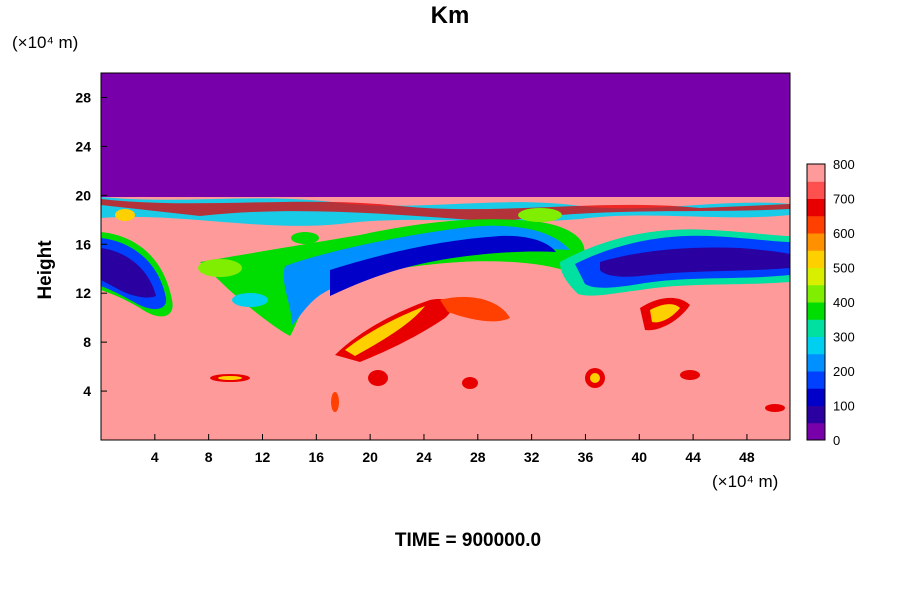 Image resolution: width=900 pixels, height=600 pixels. What do you see at coordinates (844, 371) in the screenshot?
I see `colorbar-tick-label: 200` at bounding box center [844, 371].